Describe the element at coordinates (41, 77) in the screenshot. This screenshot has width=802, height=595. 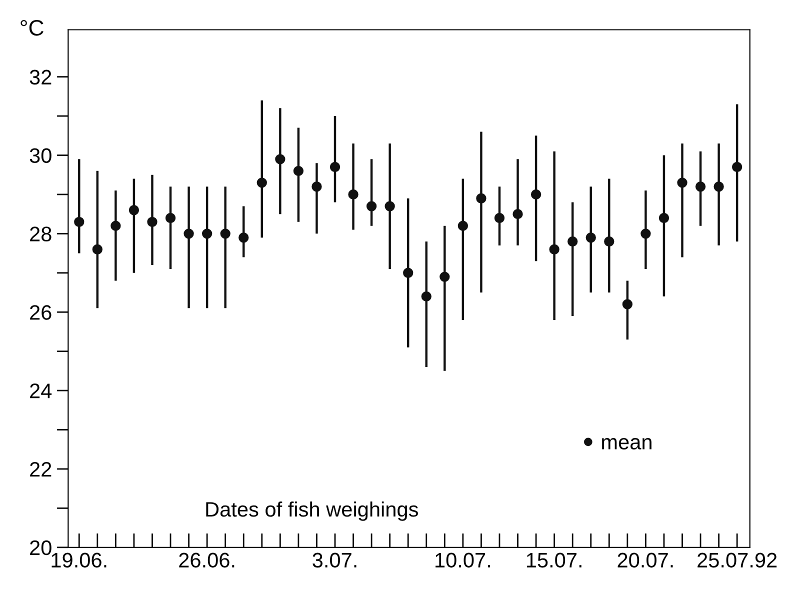
I see `y-tick-label: 32` at that location.